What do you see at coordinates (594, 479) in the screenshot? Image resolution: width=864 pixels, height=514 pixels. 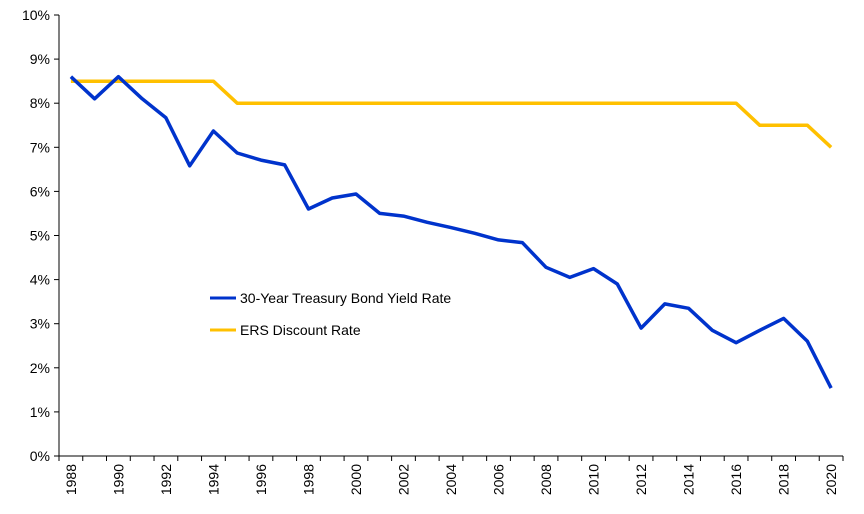 I see `x-tick-label: 2010` at bounding box center [594, 479].